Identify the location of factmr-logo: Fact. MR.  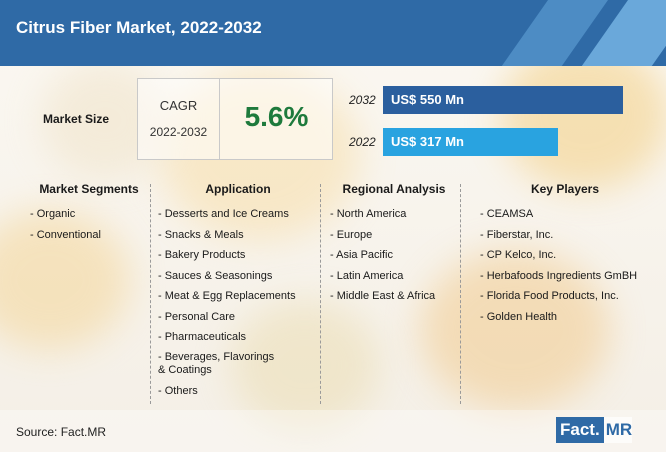
(594, 430).